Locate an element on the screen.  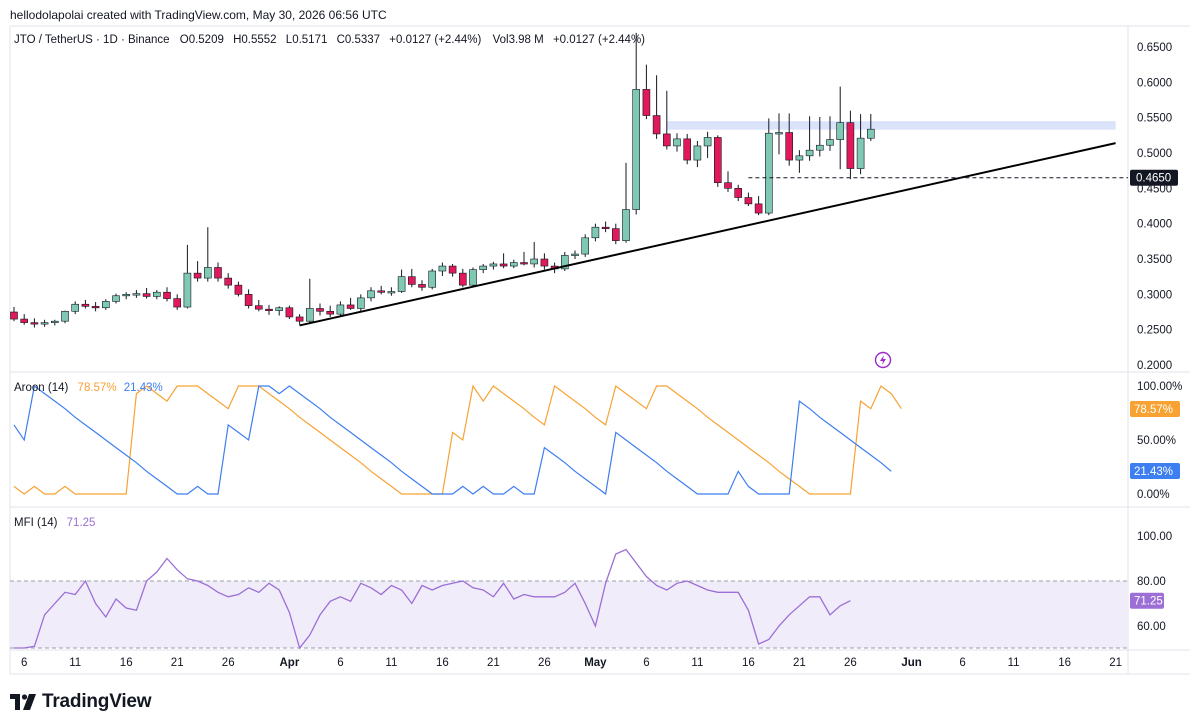
aroon-legend: Aroon (14) 78.57% 21.43% is located at coordinates (88, 388).